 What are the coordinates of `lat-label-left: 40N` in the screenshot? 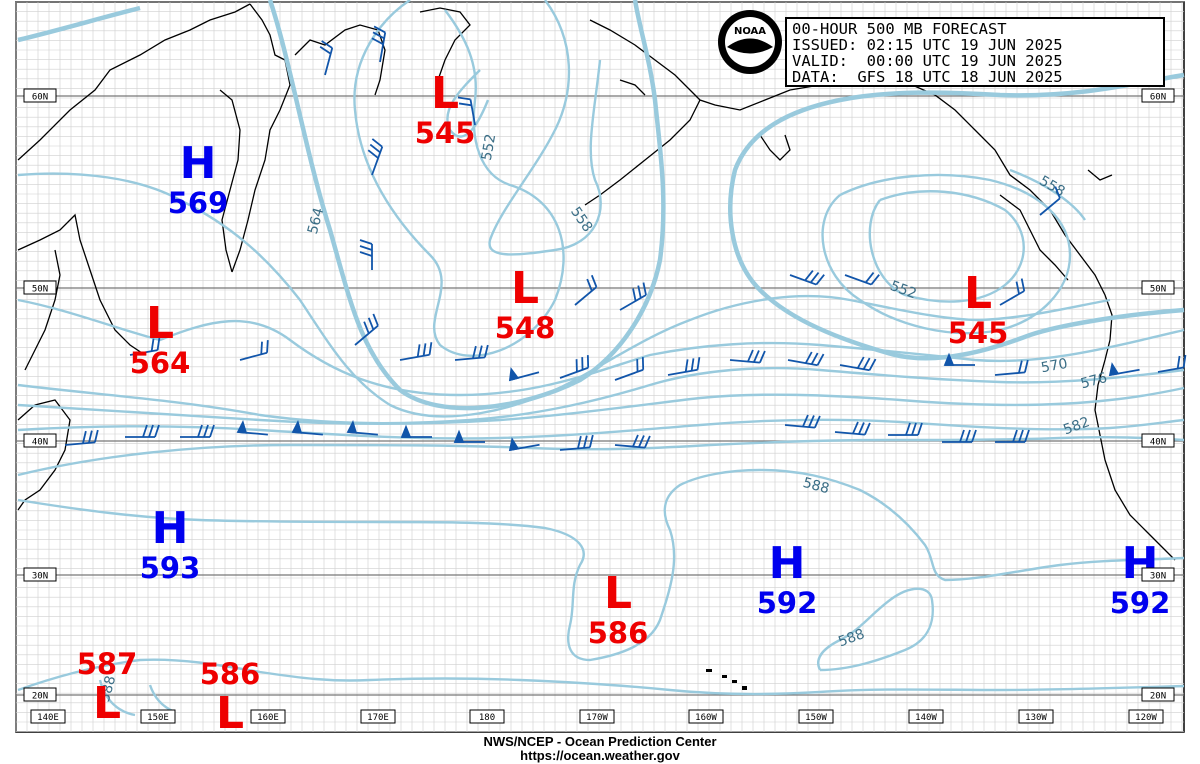 It's located at (40, 440).